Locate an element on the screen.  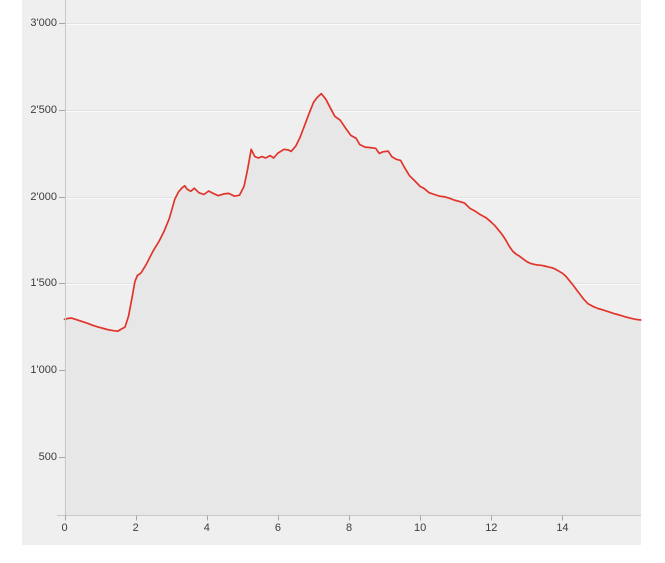
x-axis-label: 12 is located at coordinates (491, 528).